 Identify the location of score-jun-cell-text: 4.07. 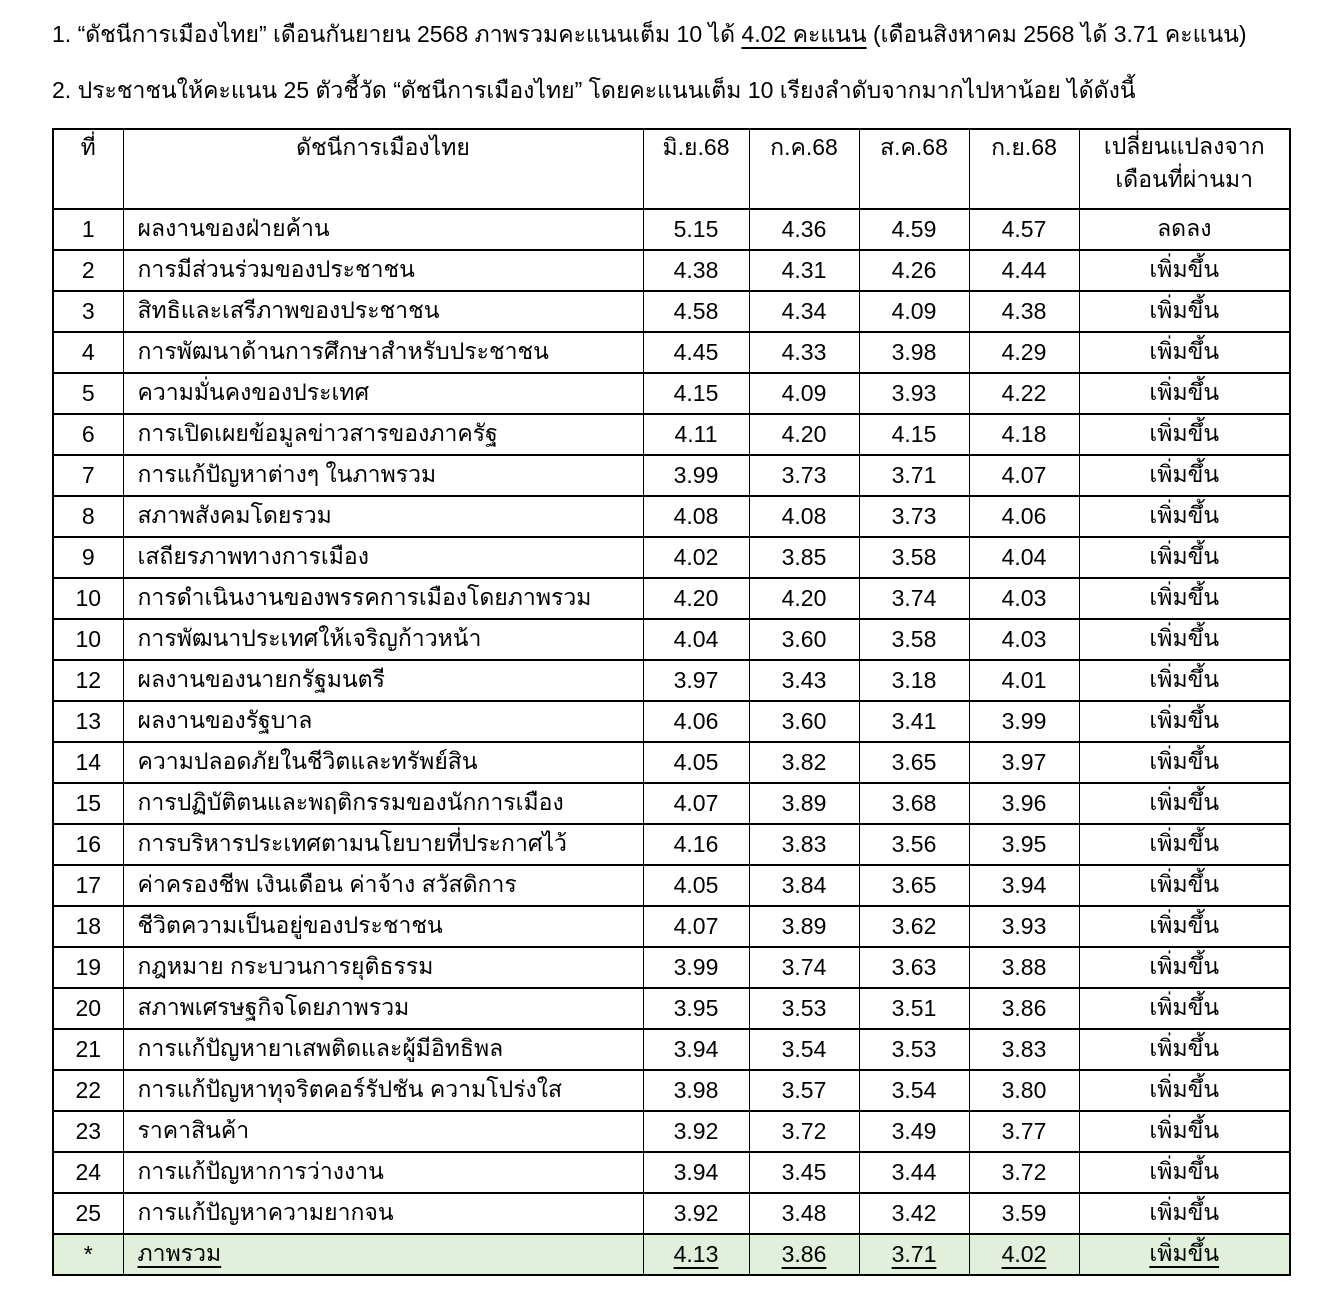
(696, 802).